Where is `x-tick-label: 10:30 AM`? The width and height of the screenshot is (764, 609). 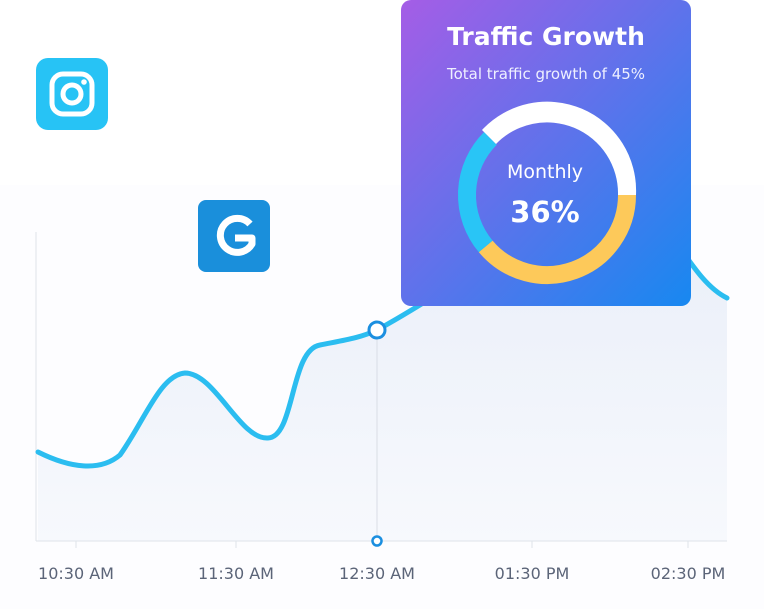
x-tick-label: 10:30 AM is located at coordinates (76, 573).